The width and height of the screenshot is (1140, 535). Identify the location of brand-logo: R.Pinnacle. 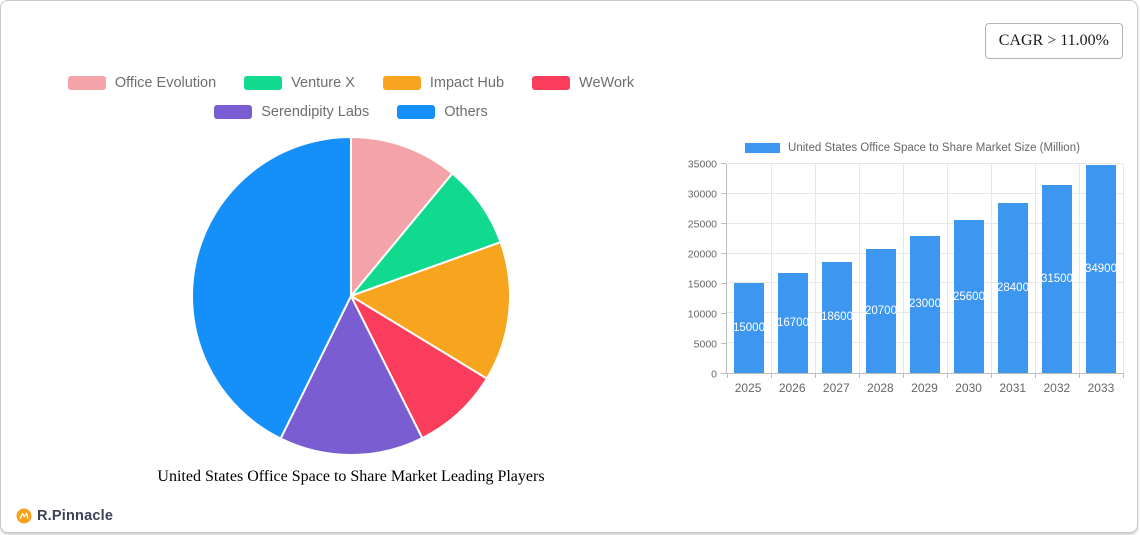
(64, 516).